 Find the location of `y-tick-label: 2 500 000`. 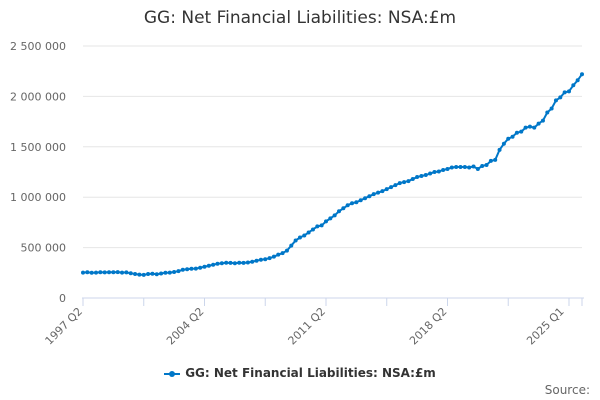

y-tick-label: 2 500 000 is located at coordinates (38, 46).